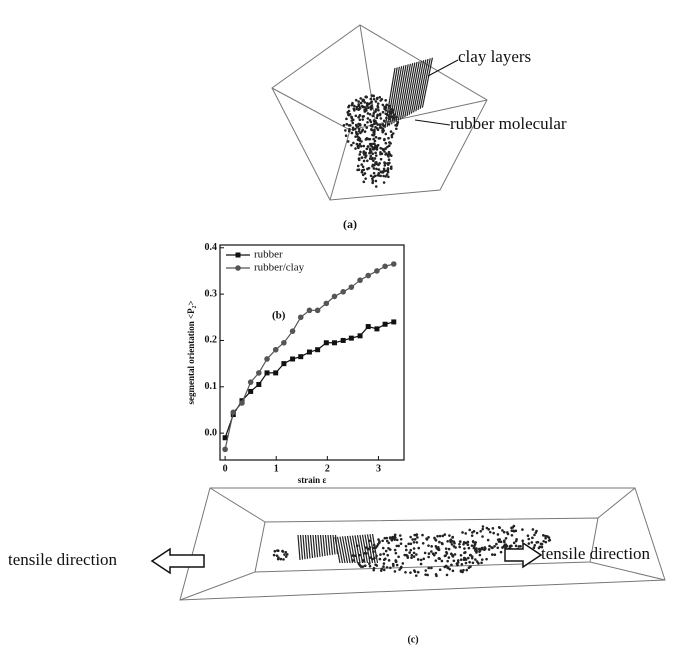 The image size is (700, 656). Describe the element at coordinates (177, 561) in the screenshot. I see `arrow-left` at that location.